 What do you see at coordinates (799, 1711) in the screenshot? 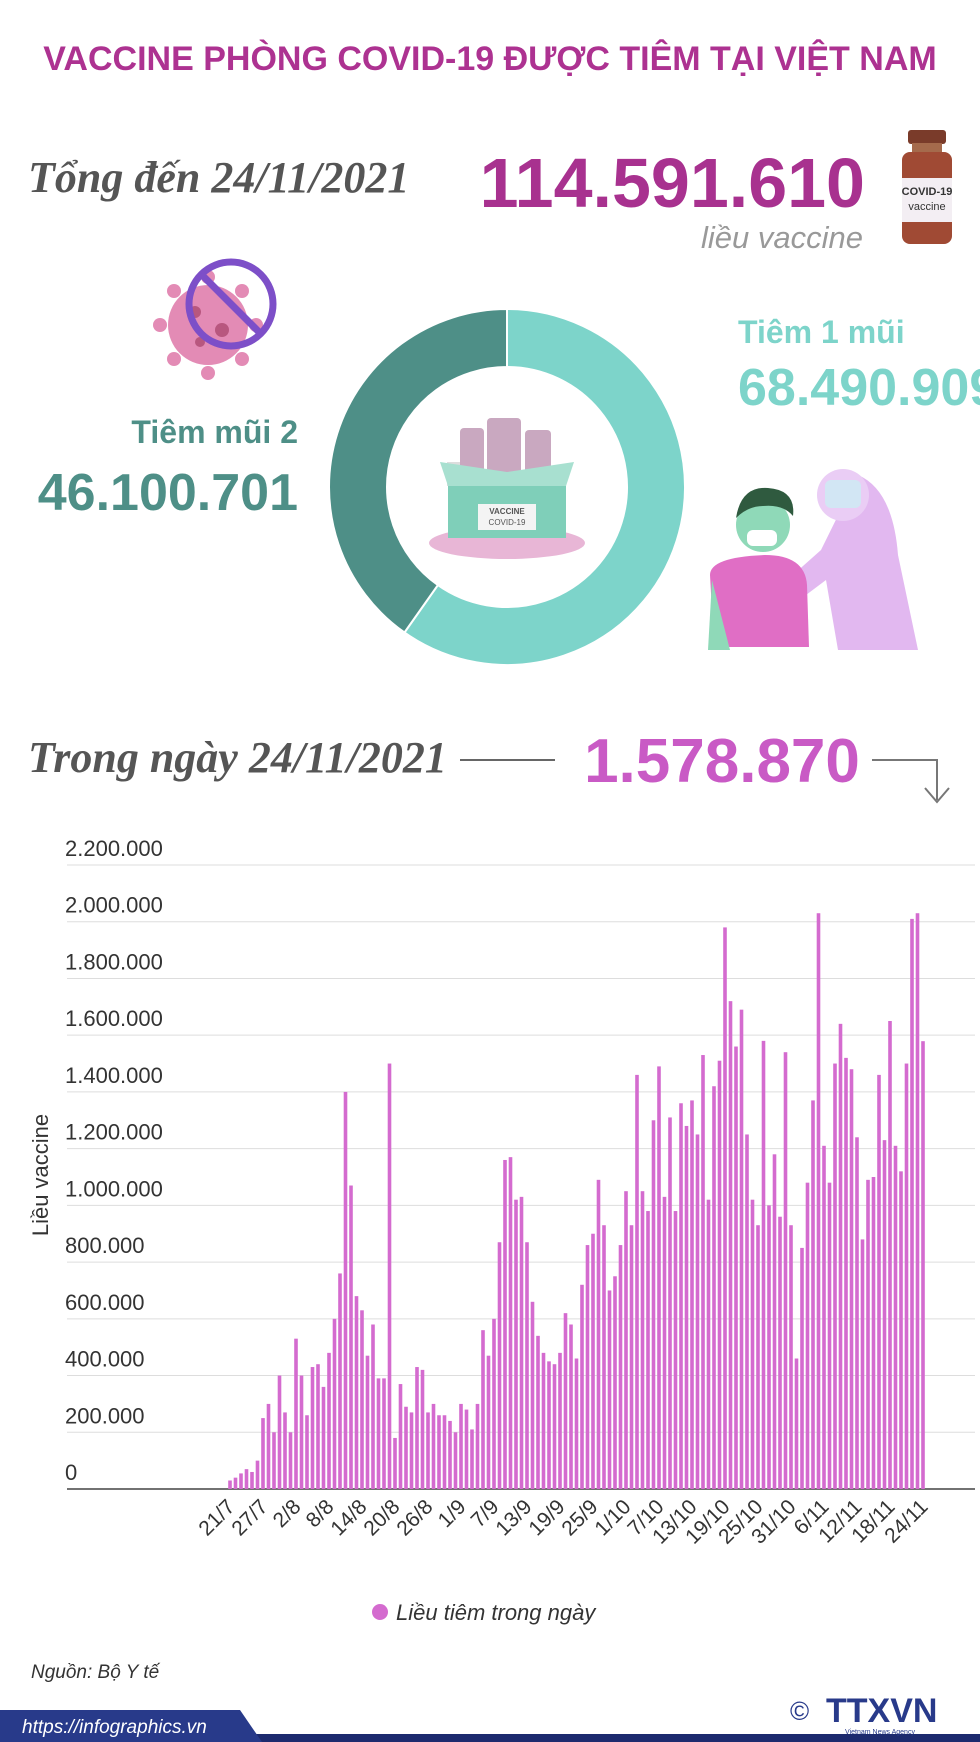
I see `copyright: ©` at bounding box center [799, 1711].